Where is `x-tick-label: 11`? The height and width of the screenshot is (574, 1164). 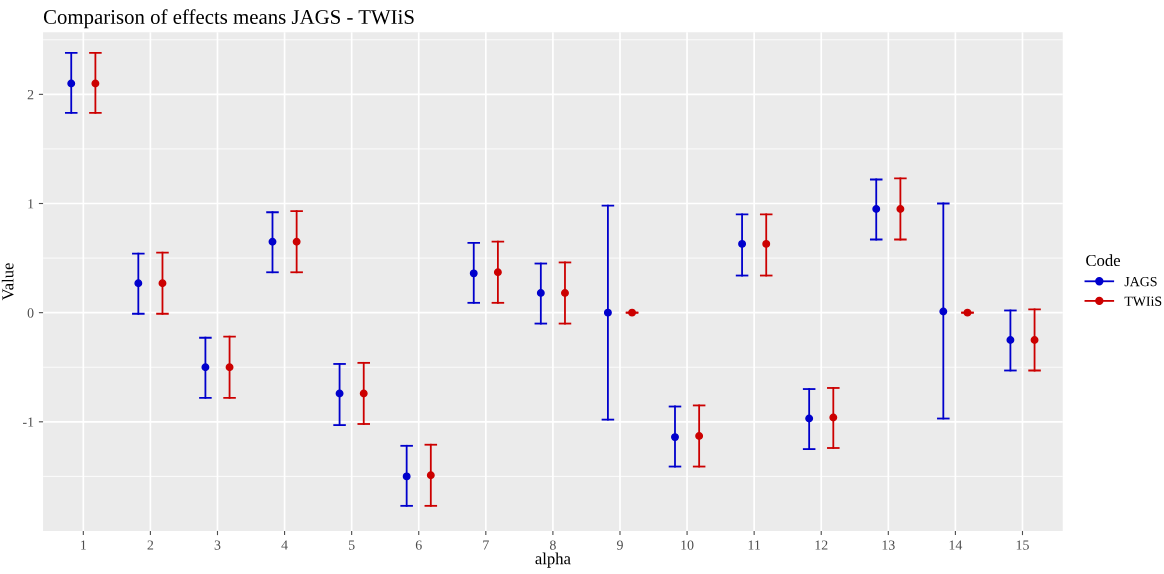 x-tick-label: 11 is located at coordinates (754, 545).